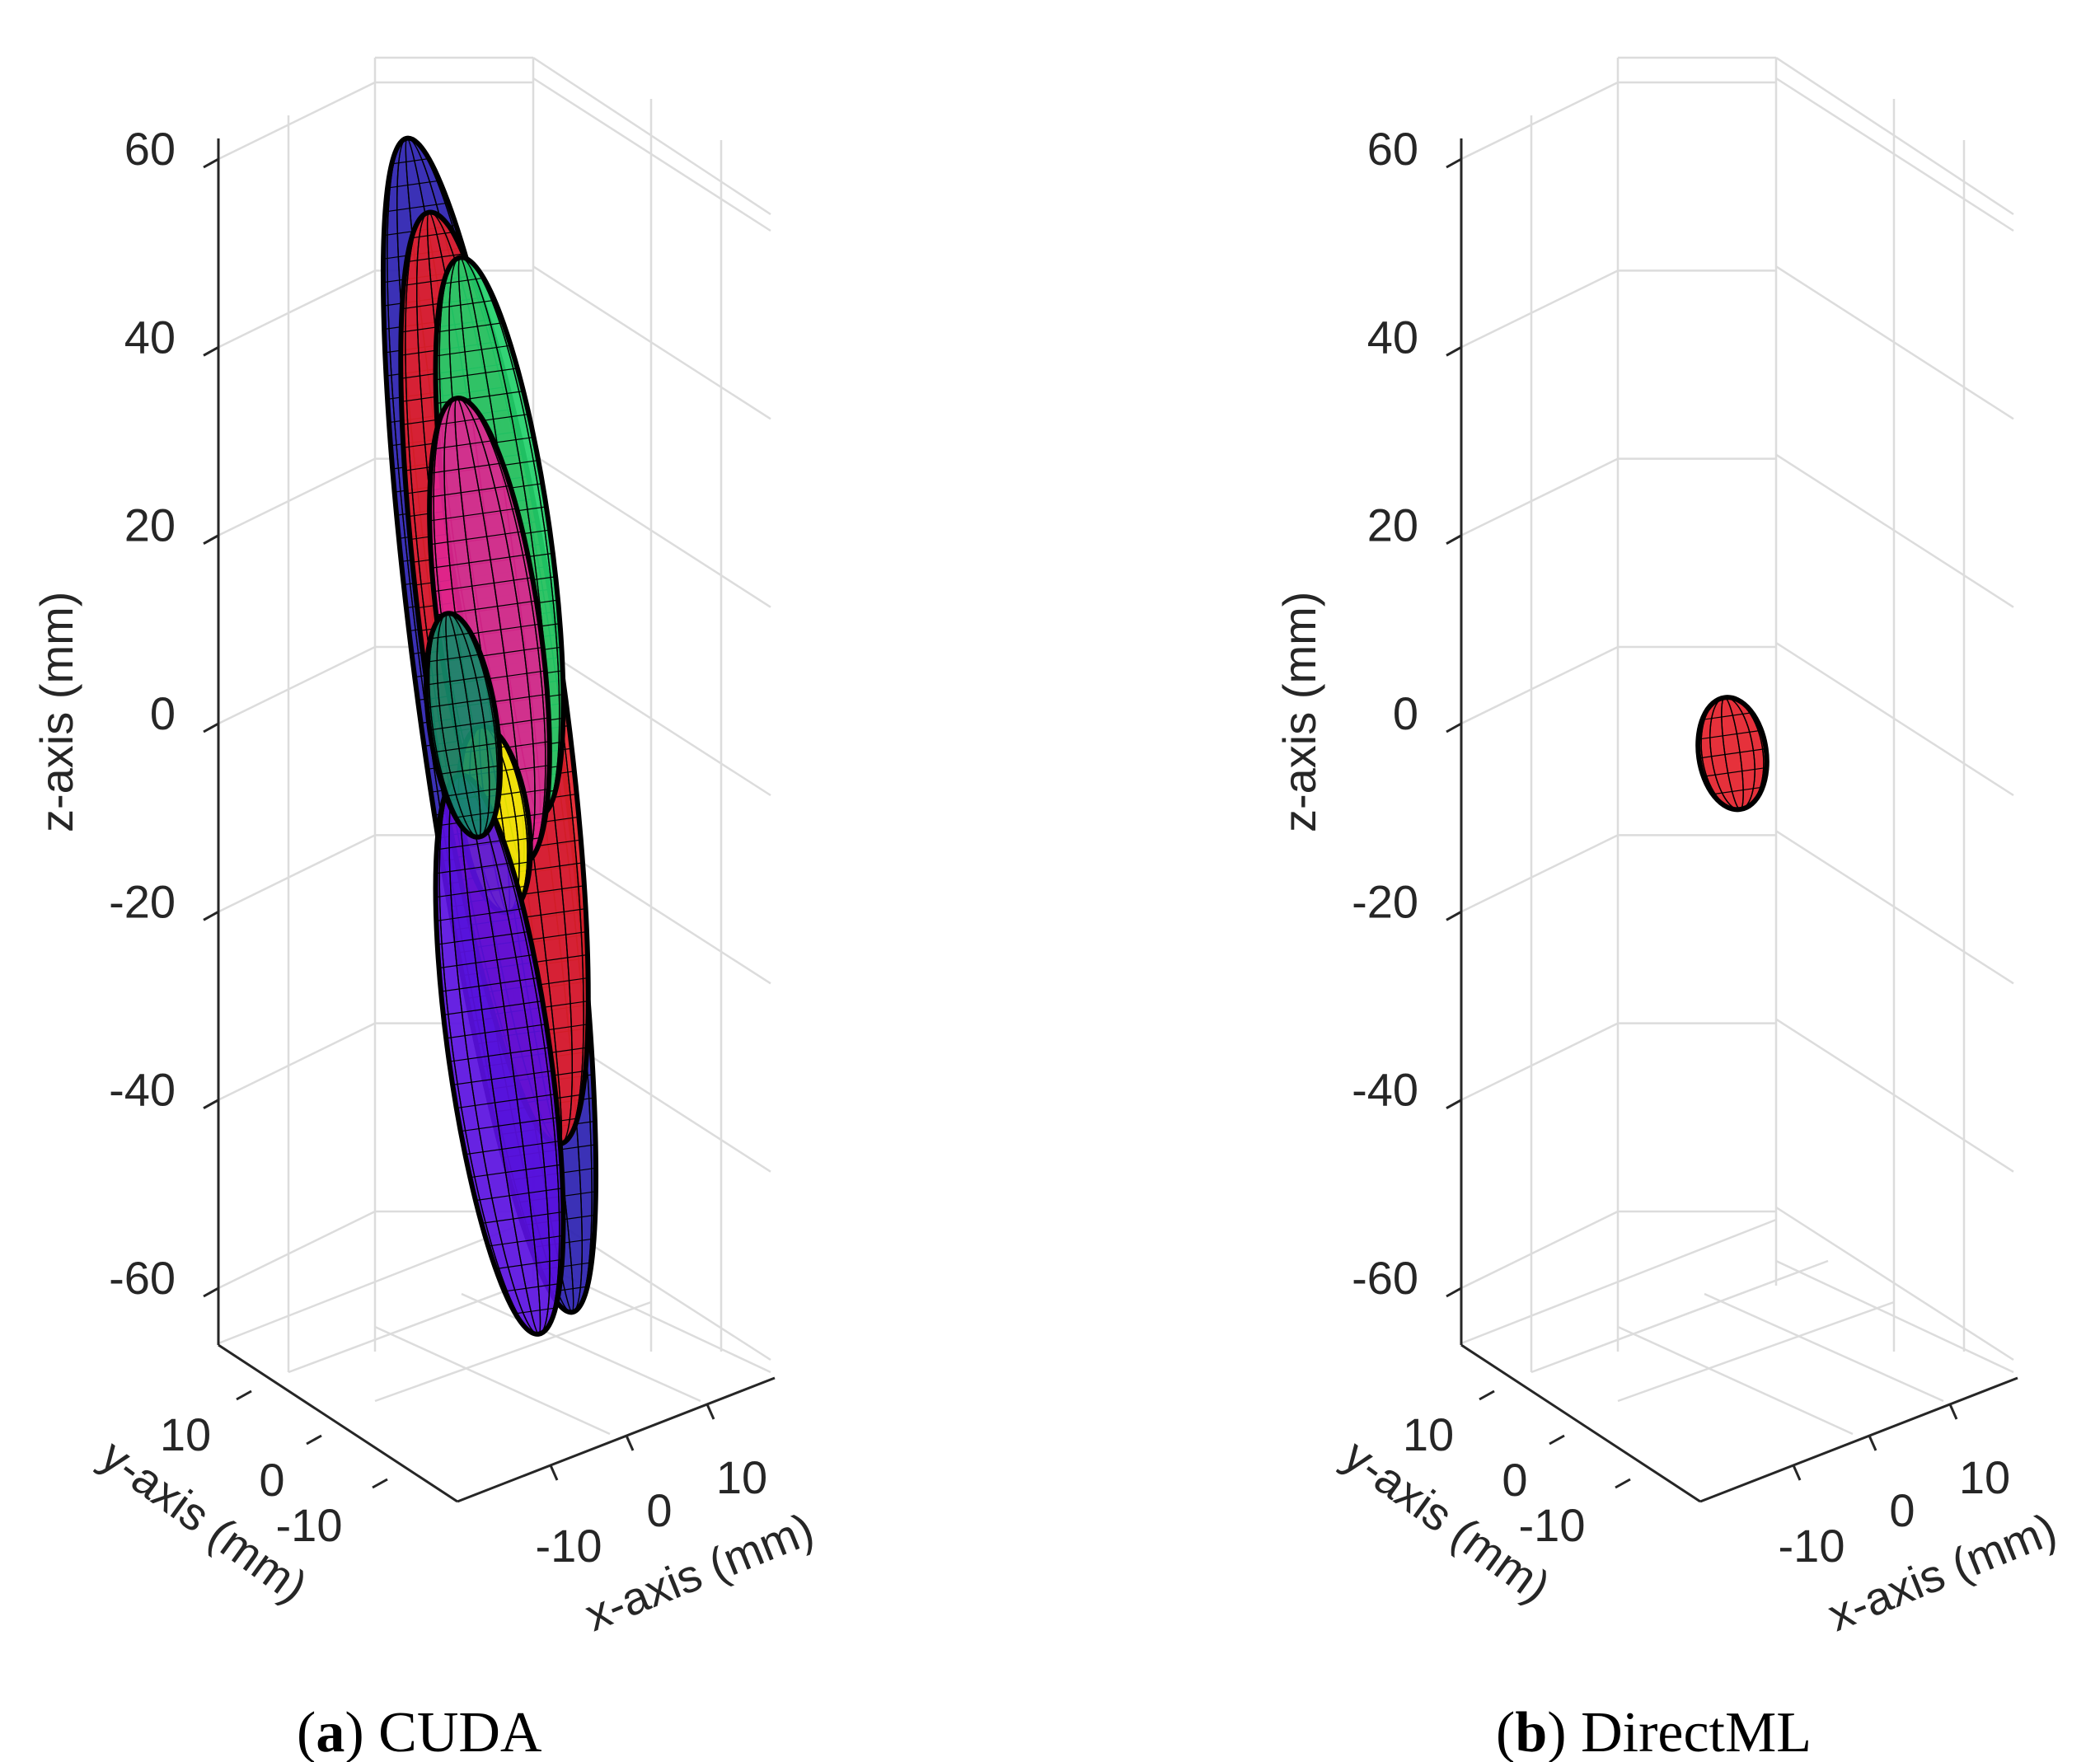  What do you see at coordinates (1696, 1731) in the screenshot?
I see `caption-text-b: DirectML` at bounding box center [1696, 1731].